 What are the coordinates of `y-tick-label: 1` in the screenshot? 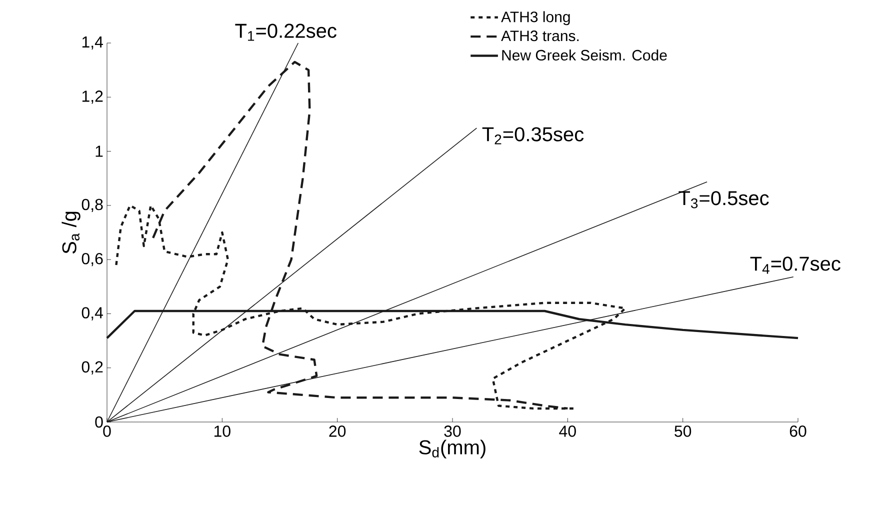 It's located at (99, 151).